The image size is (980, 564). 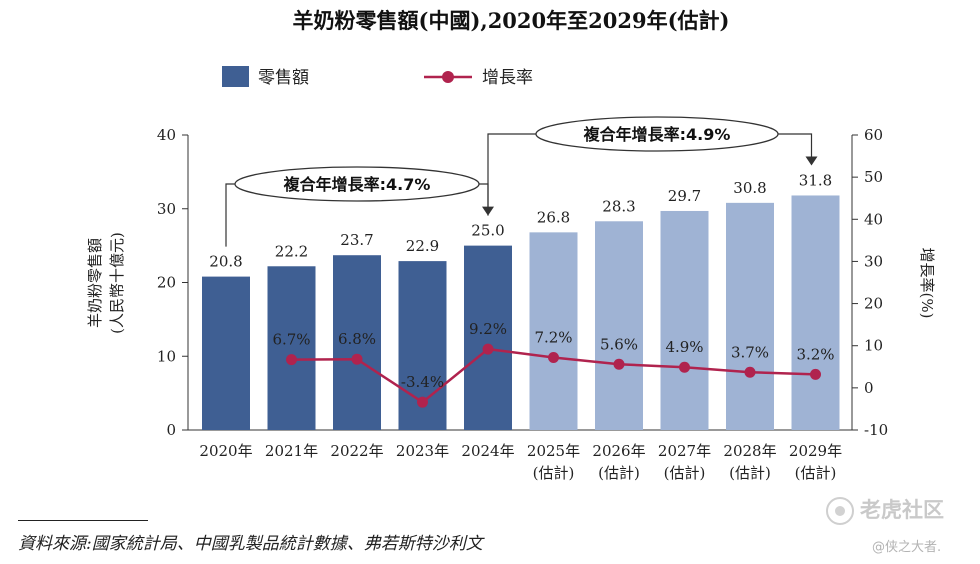 I want to click on cagr2-label: 複合年增長率:4.9%, so click(x=657, y=134).